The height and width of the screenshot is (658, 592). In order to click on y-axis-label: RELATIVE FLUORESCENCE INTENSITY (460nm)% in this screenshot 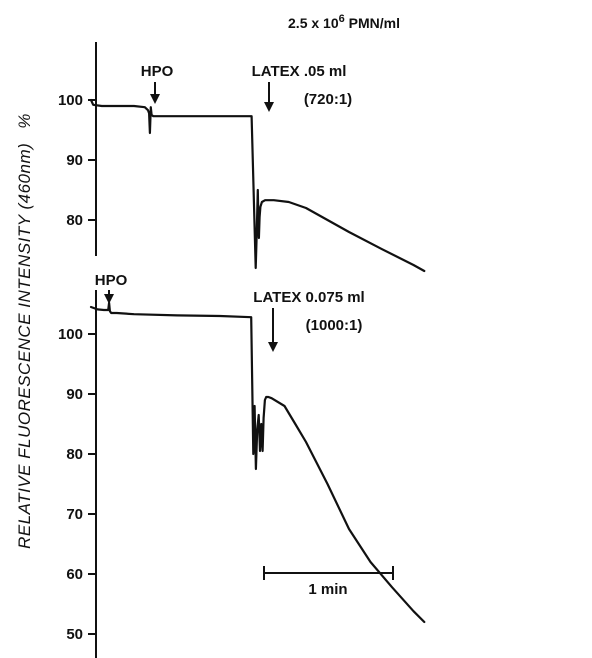, I will do `click(24, 331)`.